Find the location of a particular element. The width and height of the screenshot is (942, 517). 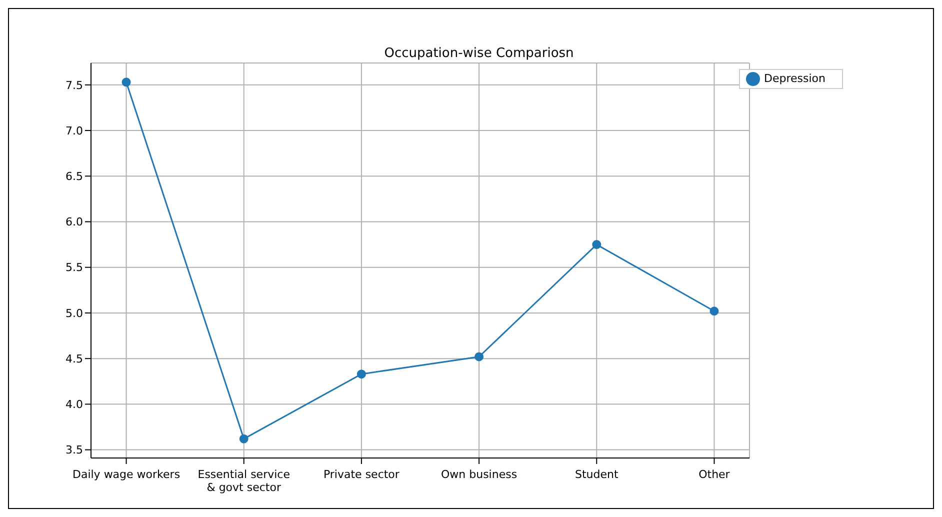

y-tick-label: 6.5 is located at coordinates (74, 177).